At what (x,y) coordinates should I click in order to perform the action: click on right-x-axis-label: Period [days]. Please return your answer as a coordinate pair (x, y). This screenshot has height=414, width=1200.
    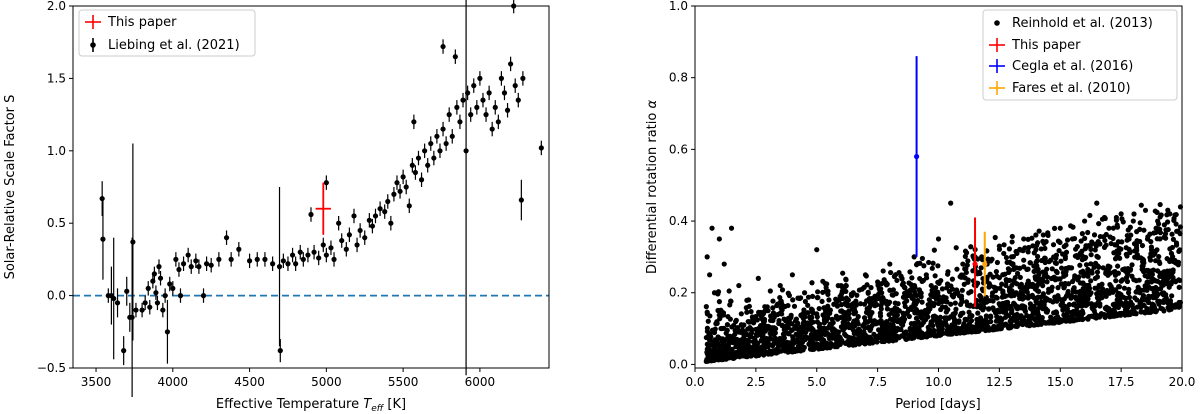
    Looking at the image, I should click on (938, 404).